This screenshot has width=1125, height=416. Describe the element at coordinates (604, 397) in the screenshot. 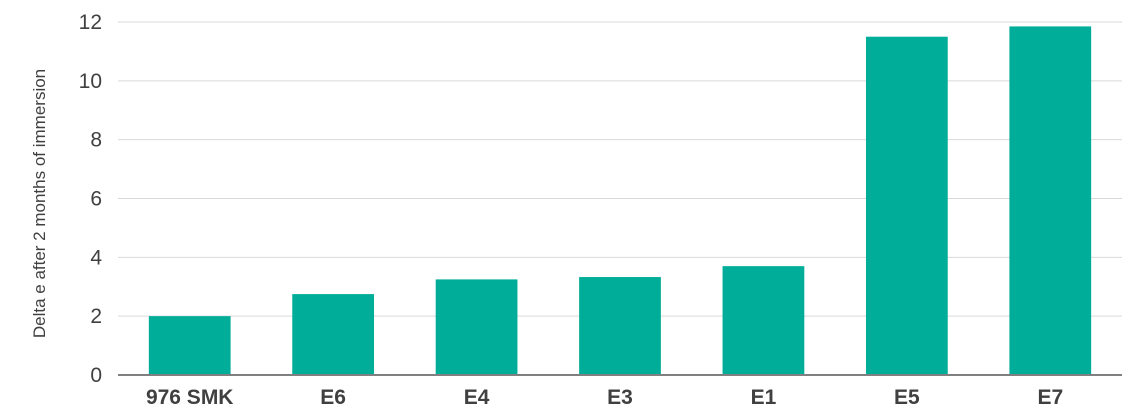

I see `x-tick-labels: 976 SMK E6 E4 E3 E1 E5 E7` at that location.